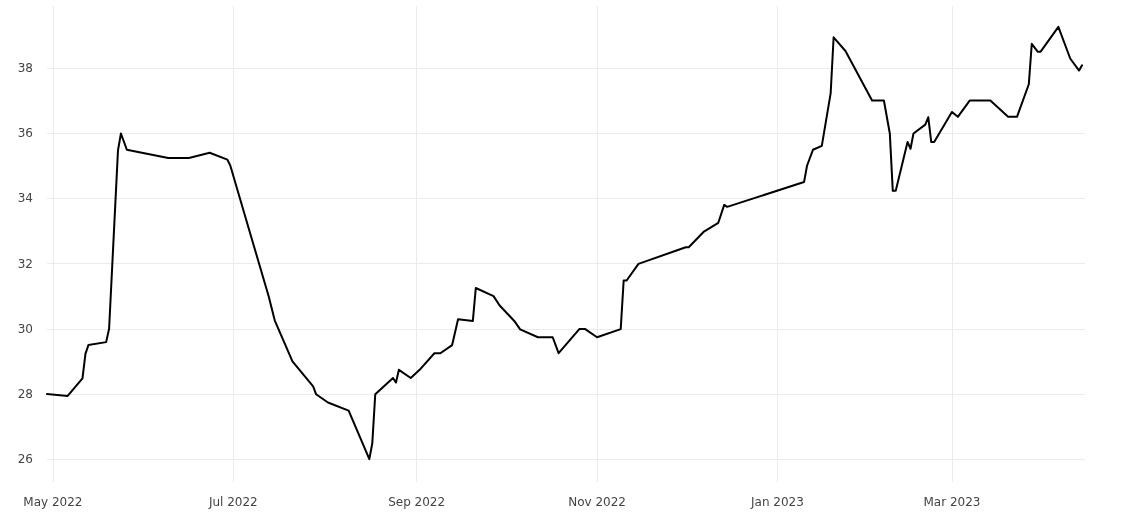 This screenshot has height=527, width=1137. Describe the element at coordinates (25, 393) in the screenshot. I see `y-tick-label: 28` at that location.